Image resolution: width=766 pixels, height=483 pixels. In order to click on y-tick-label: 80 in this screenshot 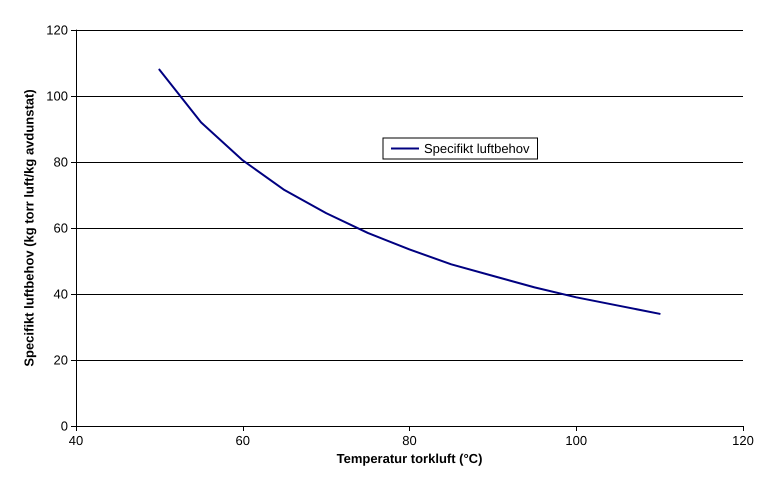, I will do `click(61, 162)`.